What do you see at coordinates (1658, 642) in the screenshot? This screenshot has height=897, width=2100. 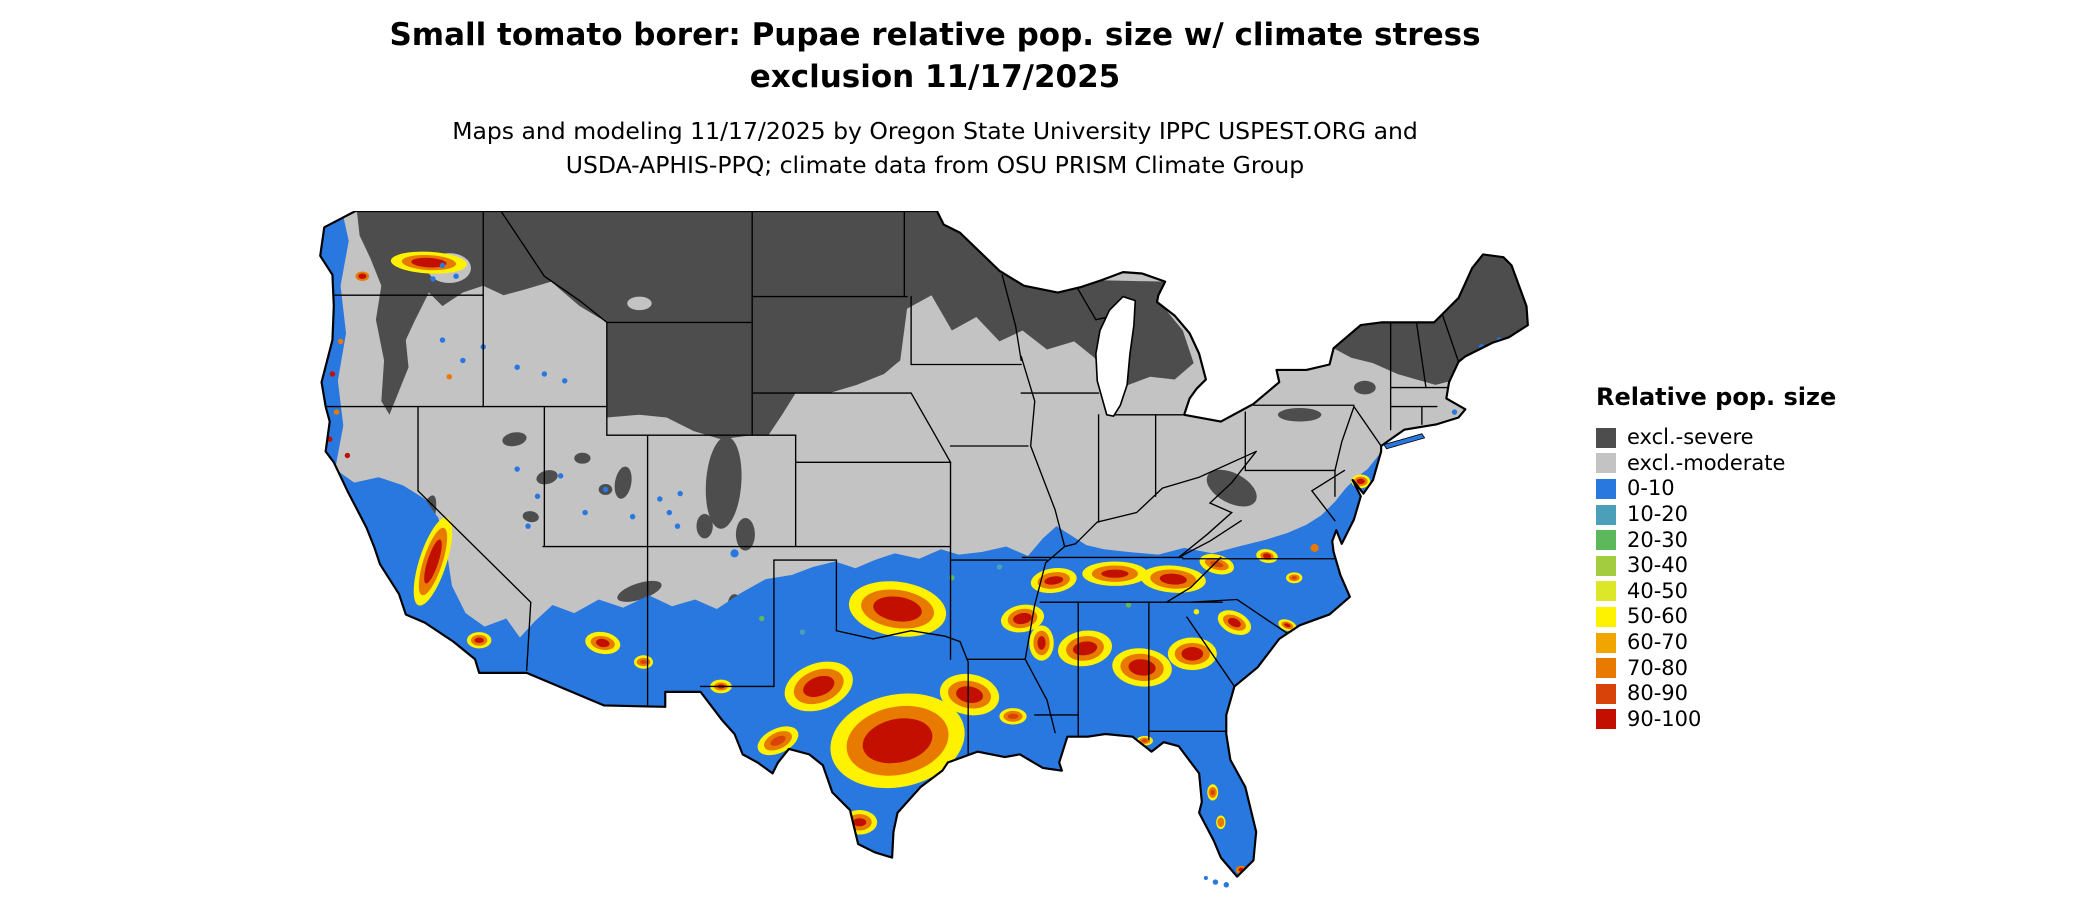 I see `legend-label: 60-70` at bounding box center [1658, 642].